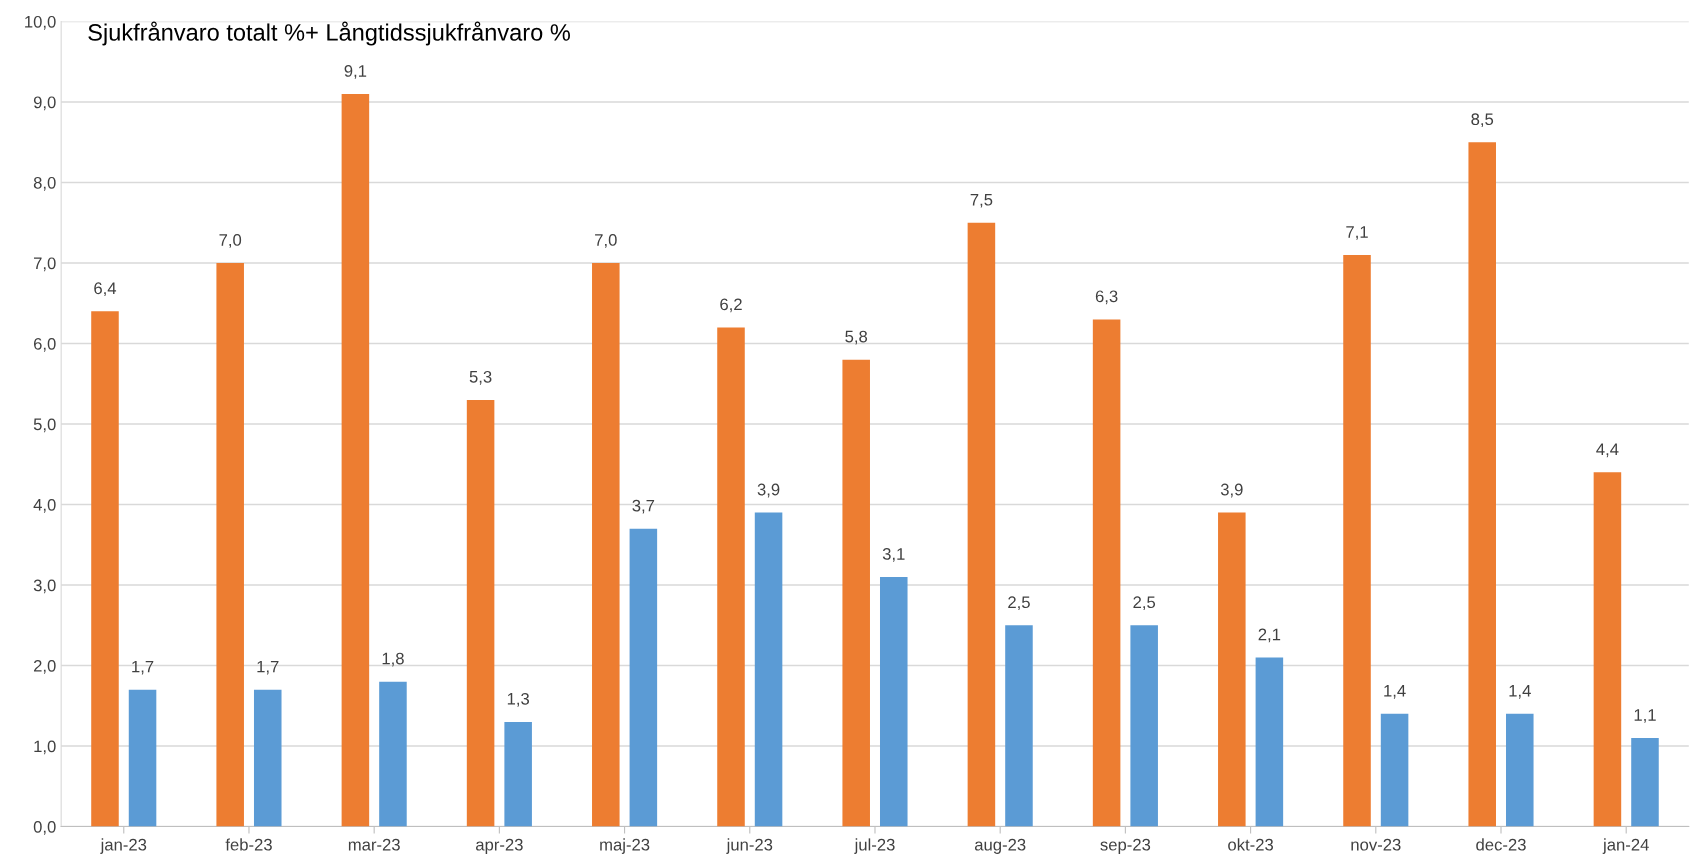 This screenshot has height=861, width=1699. What do you see at coordinates (1269, 635) in the screenshot?
I see `data-label: 2,1` at bounding box center [1269, 635].